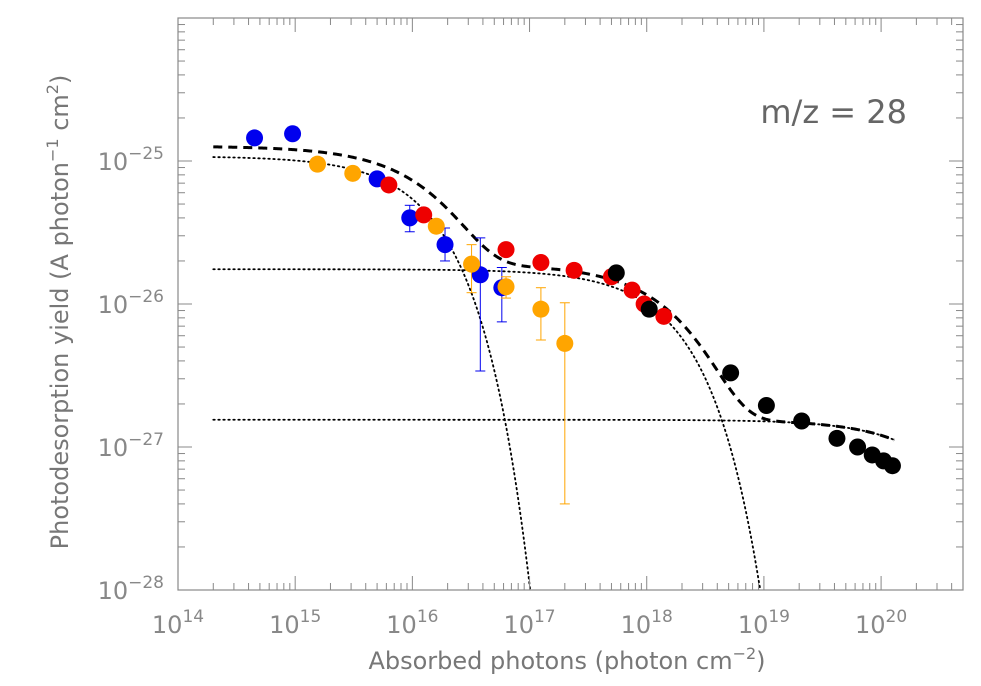 The height and width of the screenshot is (686, 981). What do you see at coordinates (131, 589) in the screenshot?
I see `y-tick-label: 10−28` at bounding box center [131, 589].